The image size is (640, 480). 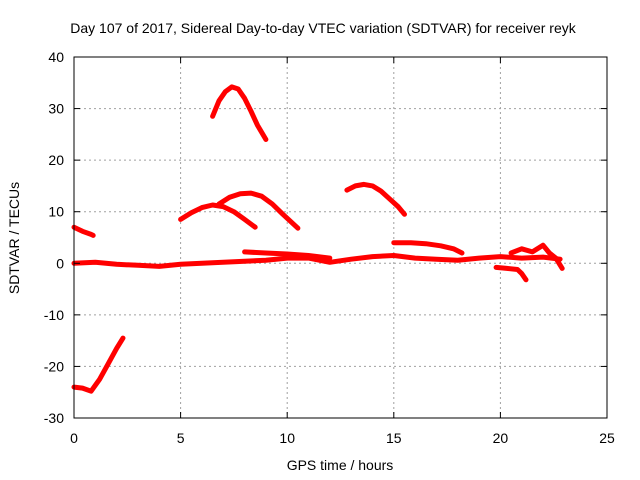 What do you see at coordinates (287, 438) in the screenshot?
I see `x-tick-label: 10` at bounding box center [287, 438].